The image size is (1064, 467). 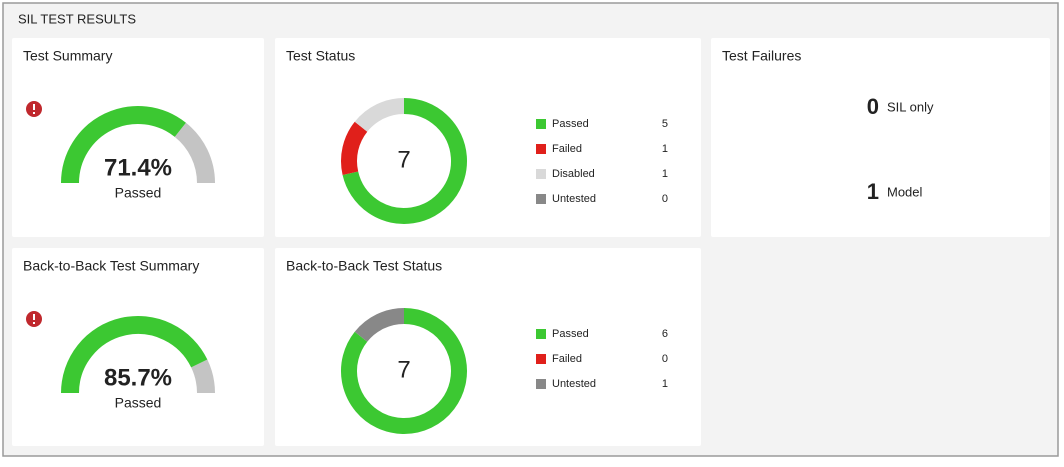 I want to click on failure-label: SIL only, so click(x=910, y=106).